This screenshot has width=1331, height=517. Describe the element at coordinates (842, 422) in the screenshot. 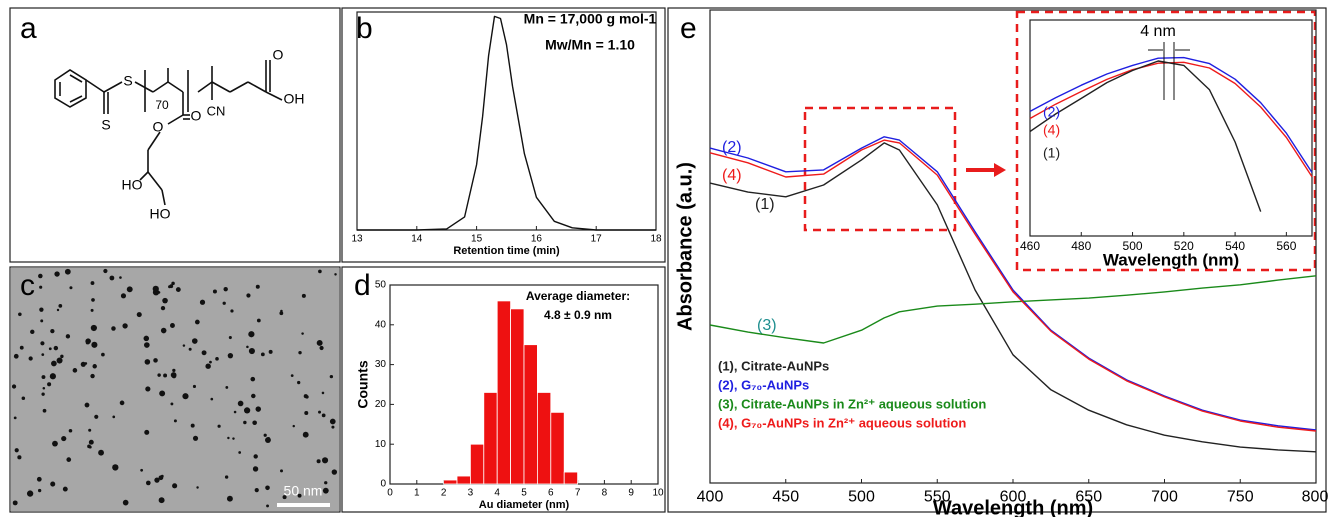

I see `legend-entry: (4), G₇₀-AuNPs in Zn²⁺ aqueous solution` at that location.